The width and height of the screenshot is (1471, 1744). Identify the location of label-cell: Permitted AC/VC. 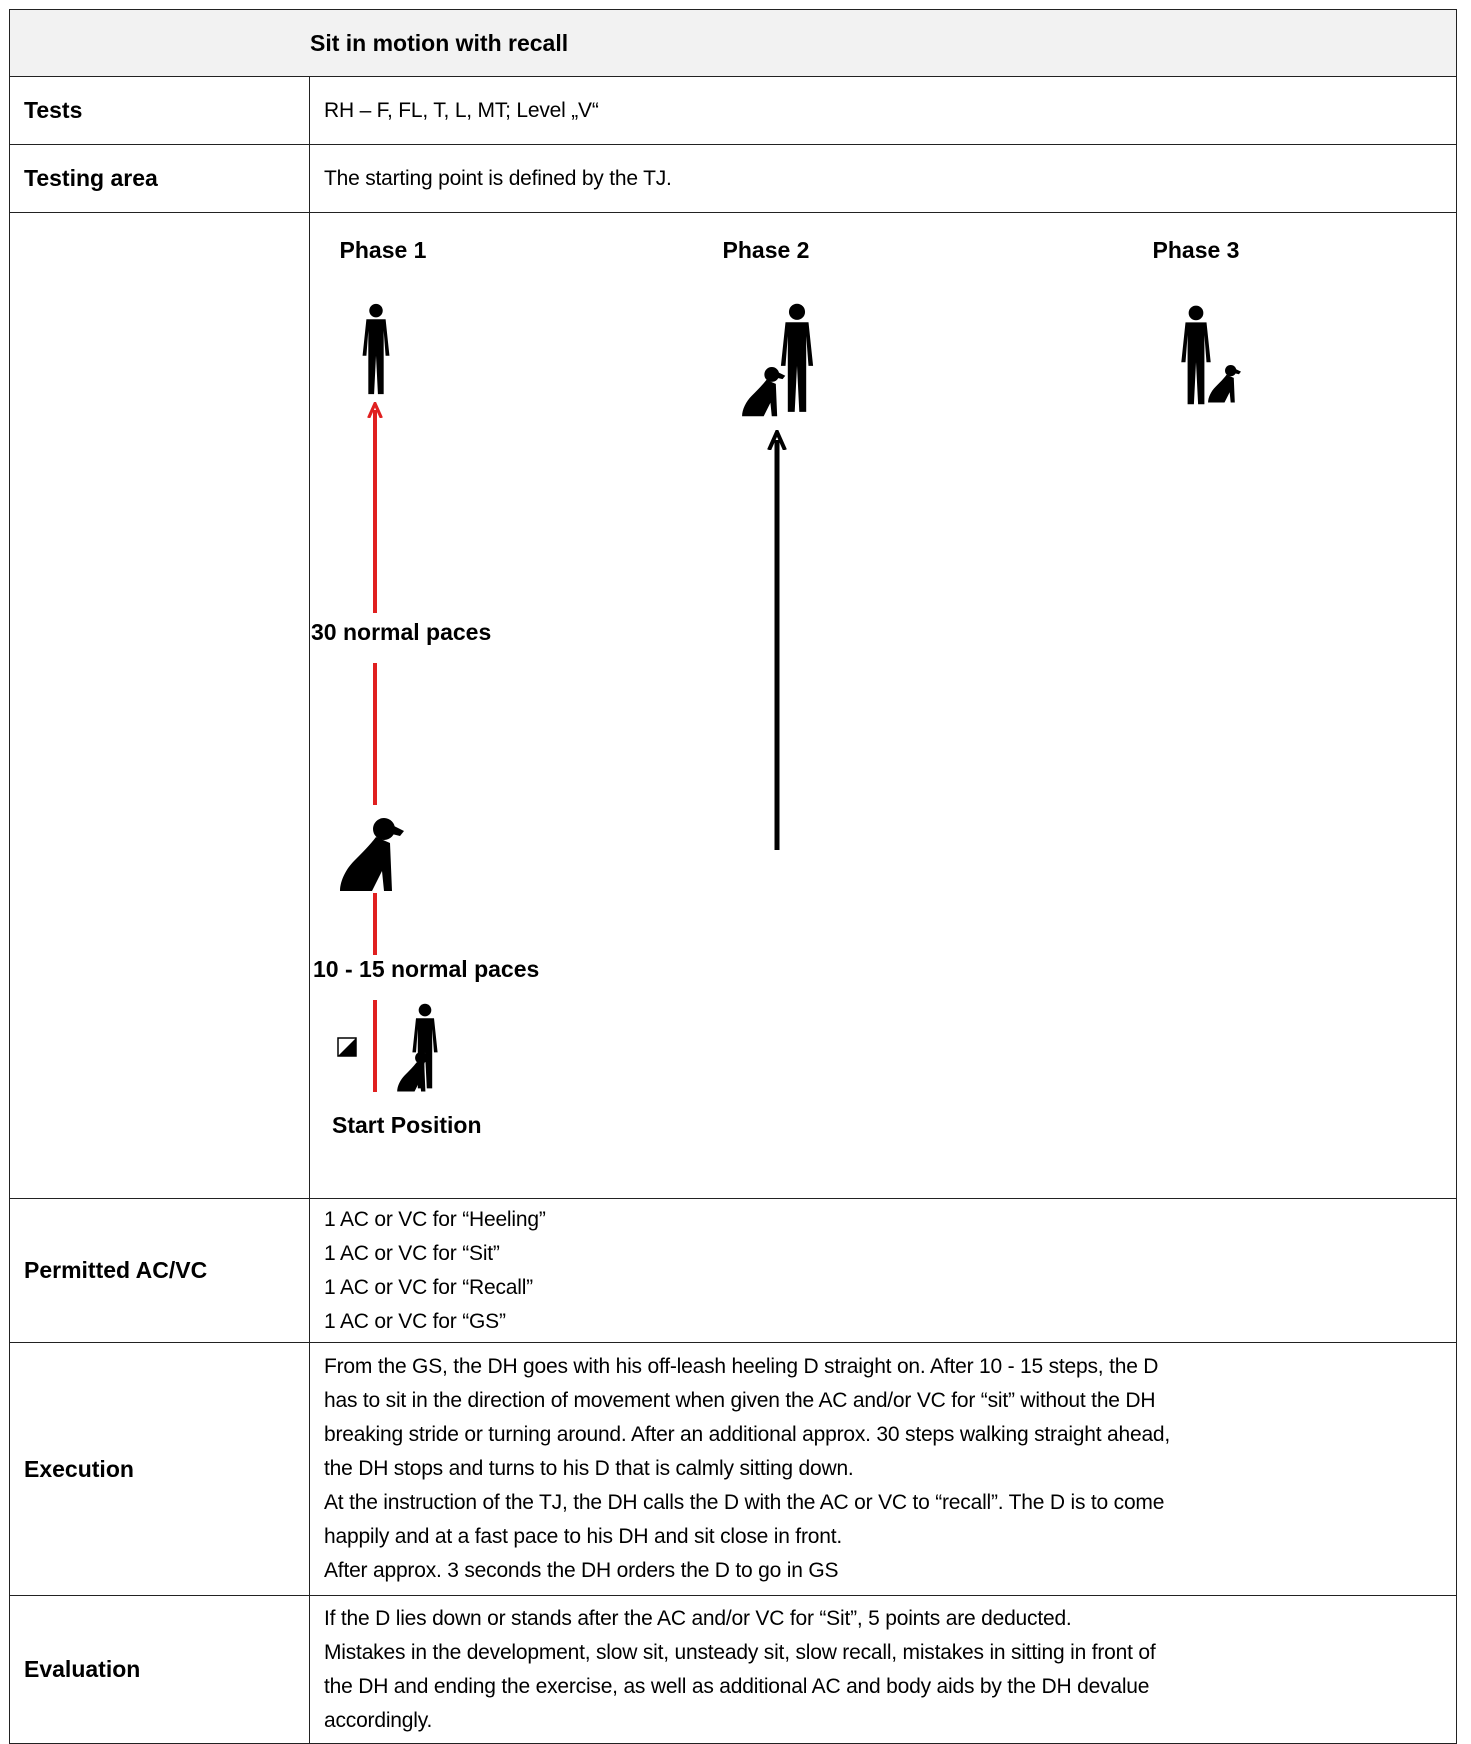
(159, 1270).